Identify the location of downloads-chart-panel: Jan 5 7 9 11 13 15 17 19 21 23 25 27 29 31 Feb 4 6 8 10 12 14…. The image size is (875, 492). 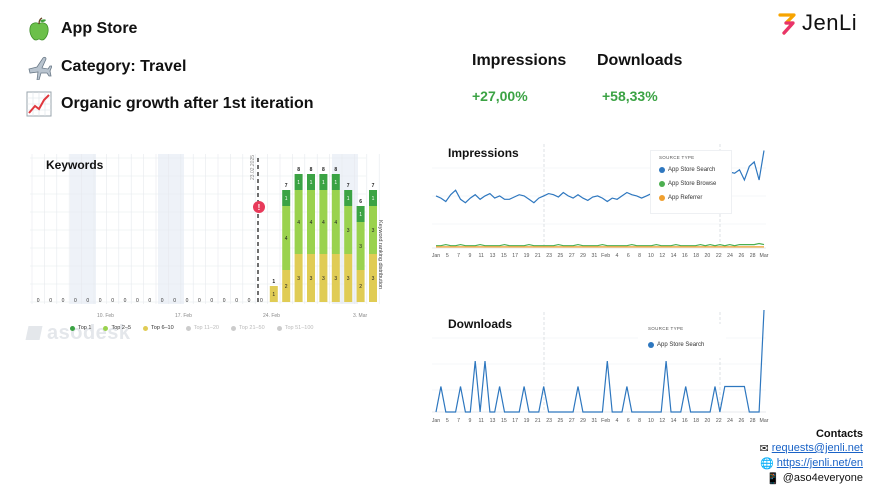
(599, 367).